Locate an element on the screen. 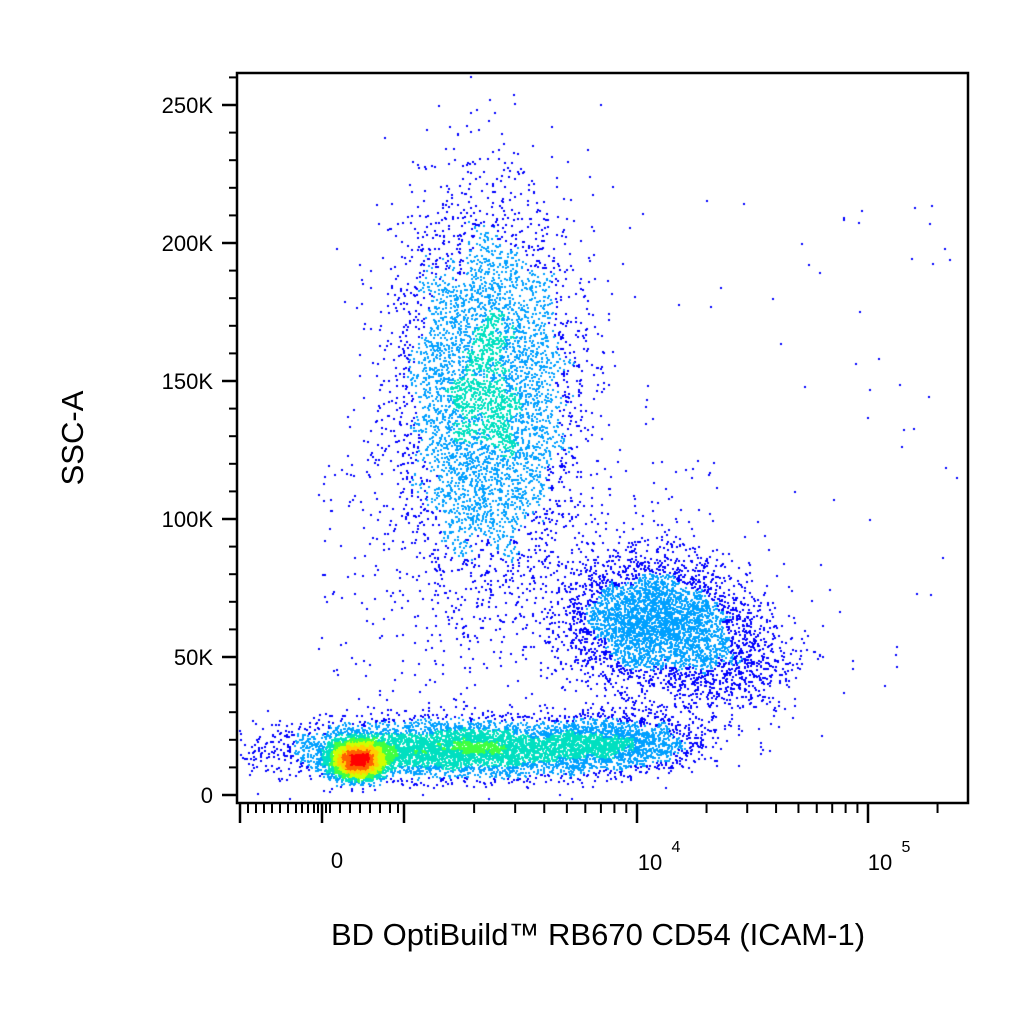 The image size is (1024, 1024). y-tick-label: 100K is located at coordinates (188, 519).